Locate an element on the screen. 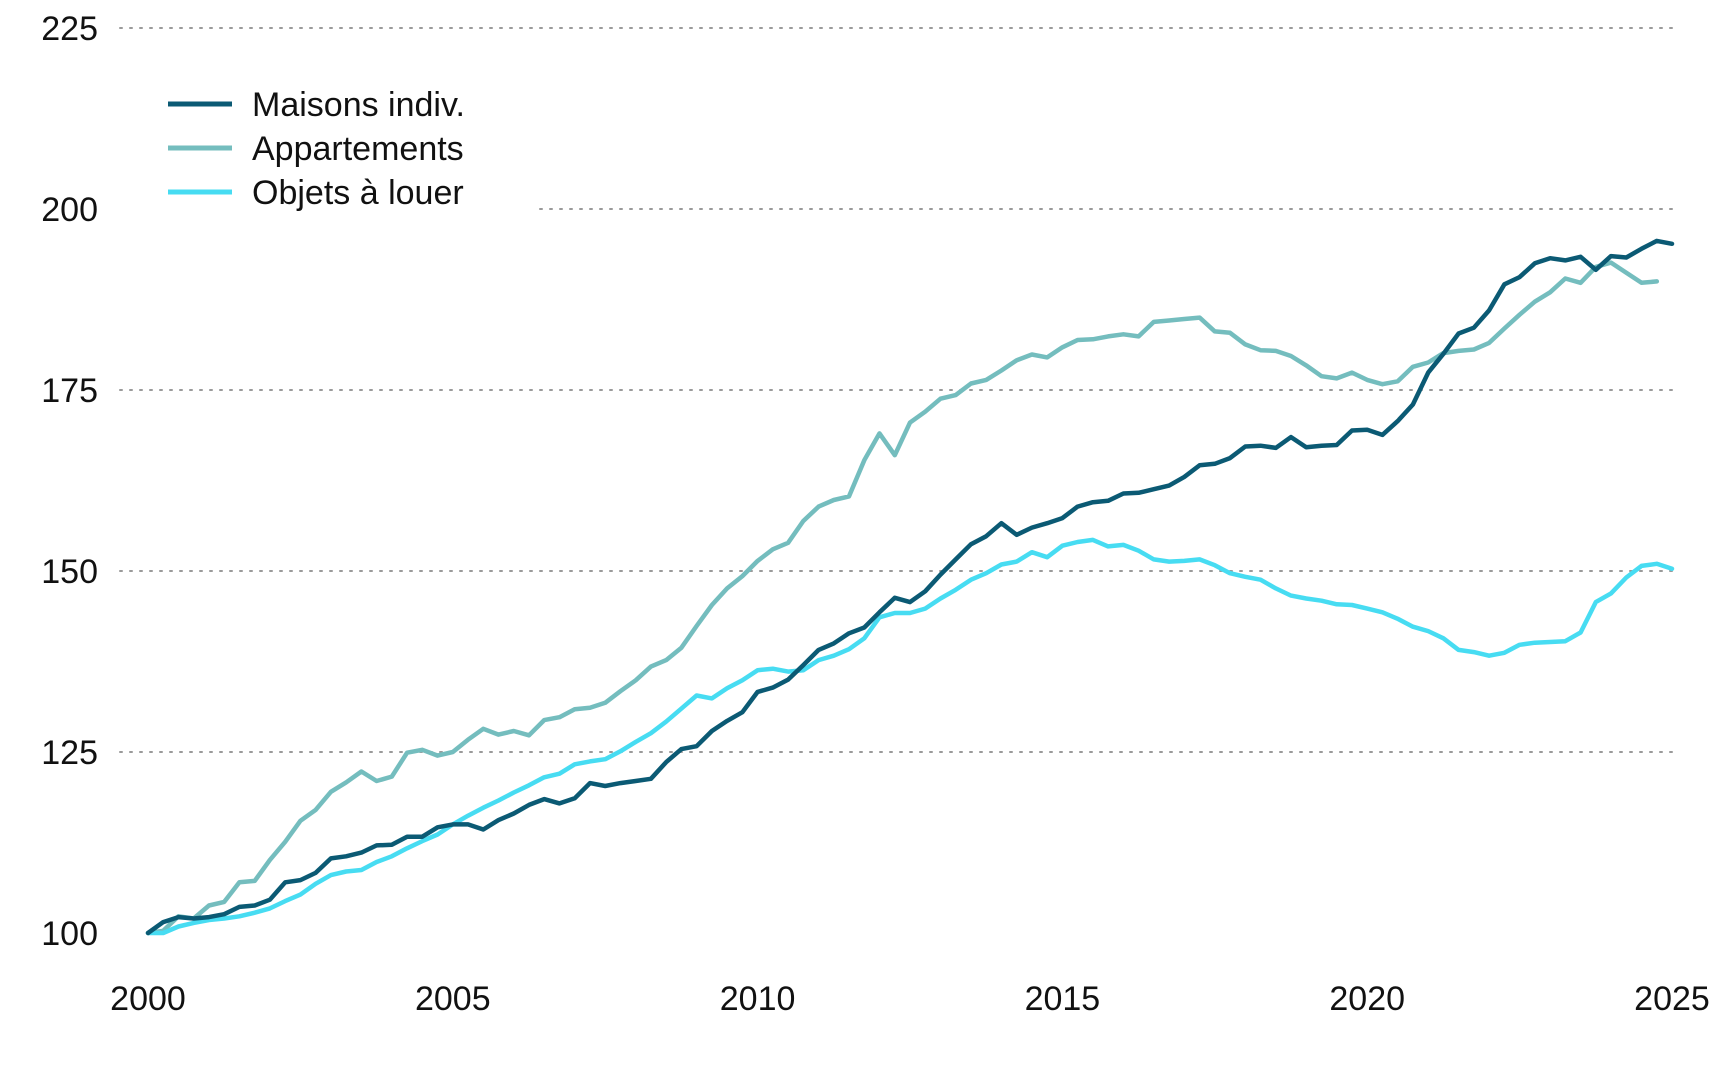 The width and height of the screenshot is (1716, 1085). x-tick-label: 2025 is located at coordinates (1672, 999).